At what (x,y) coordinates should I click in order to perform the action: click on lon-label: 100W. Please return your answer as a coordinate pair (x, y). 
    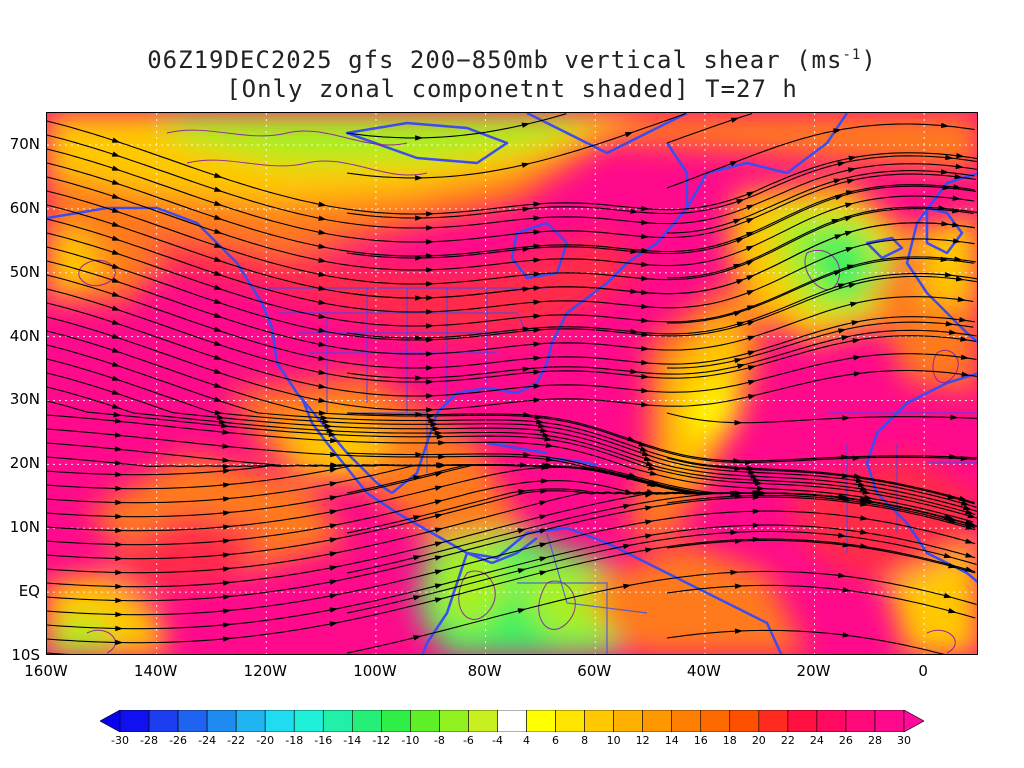
    Looking at the image, I should click on (375, 671).